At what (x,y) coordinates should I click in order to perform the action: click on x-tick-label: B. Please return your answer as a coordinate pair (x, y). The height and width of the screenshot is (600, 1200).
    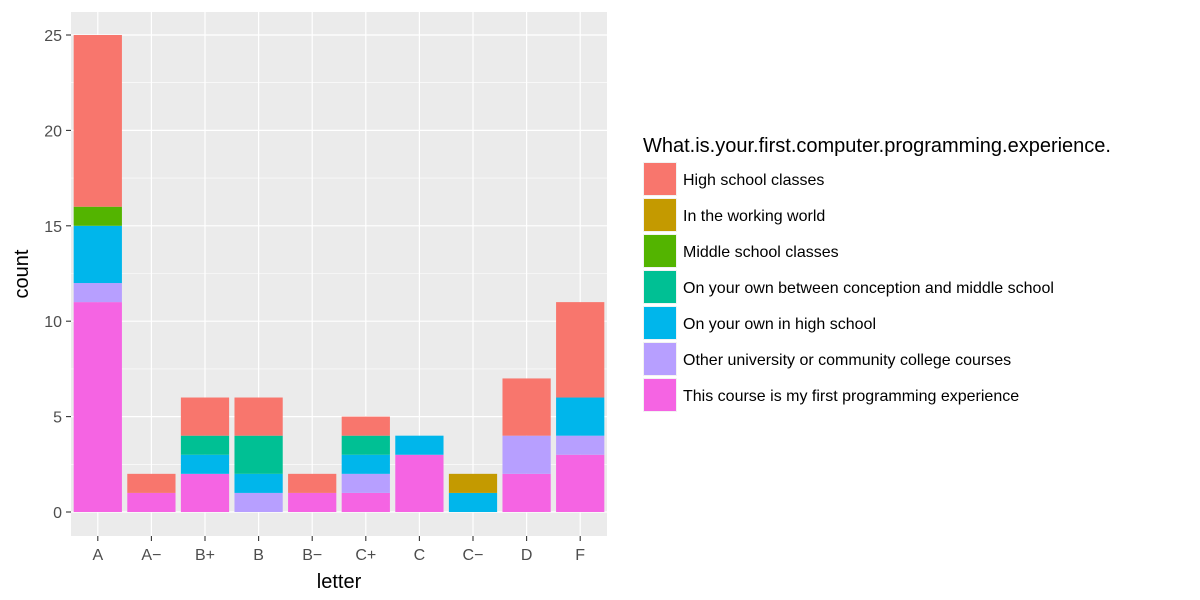
    Looking at the image, I should click on (258, 555).